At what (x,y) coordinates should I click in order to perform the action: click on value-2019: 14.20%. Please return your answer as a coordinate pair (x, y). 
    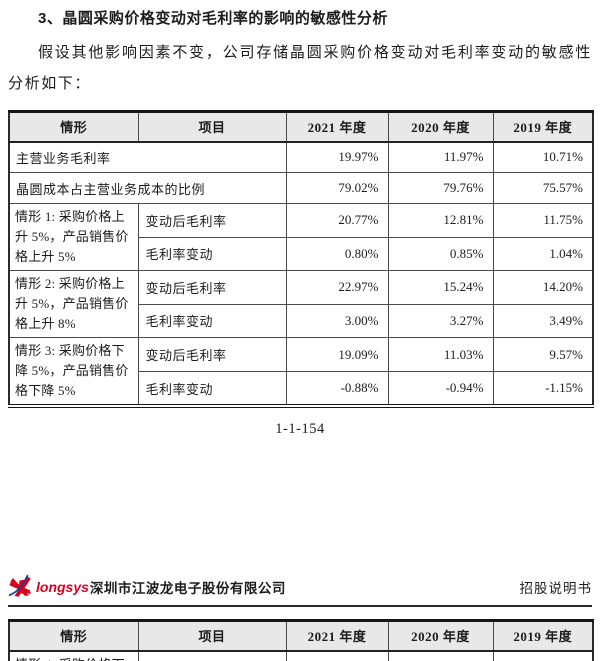
    Looking at the image, I should click on (543, 287).